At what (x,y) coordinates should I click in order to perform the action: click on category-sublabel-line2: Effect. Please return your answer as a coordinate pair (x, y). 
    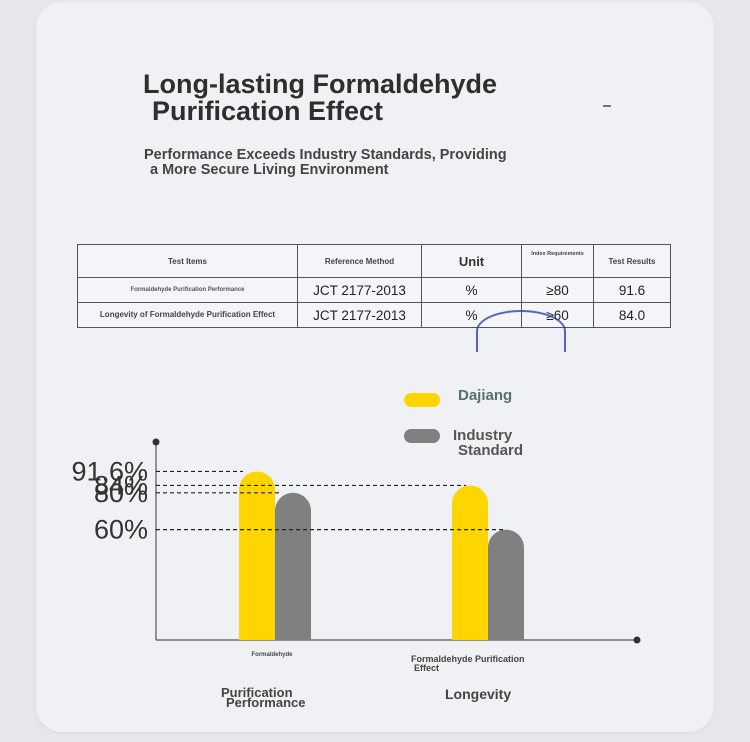
    Looking at the image, I should click on (426, 668).